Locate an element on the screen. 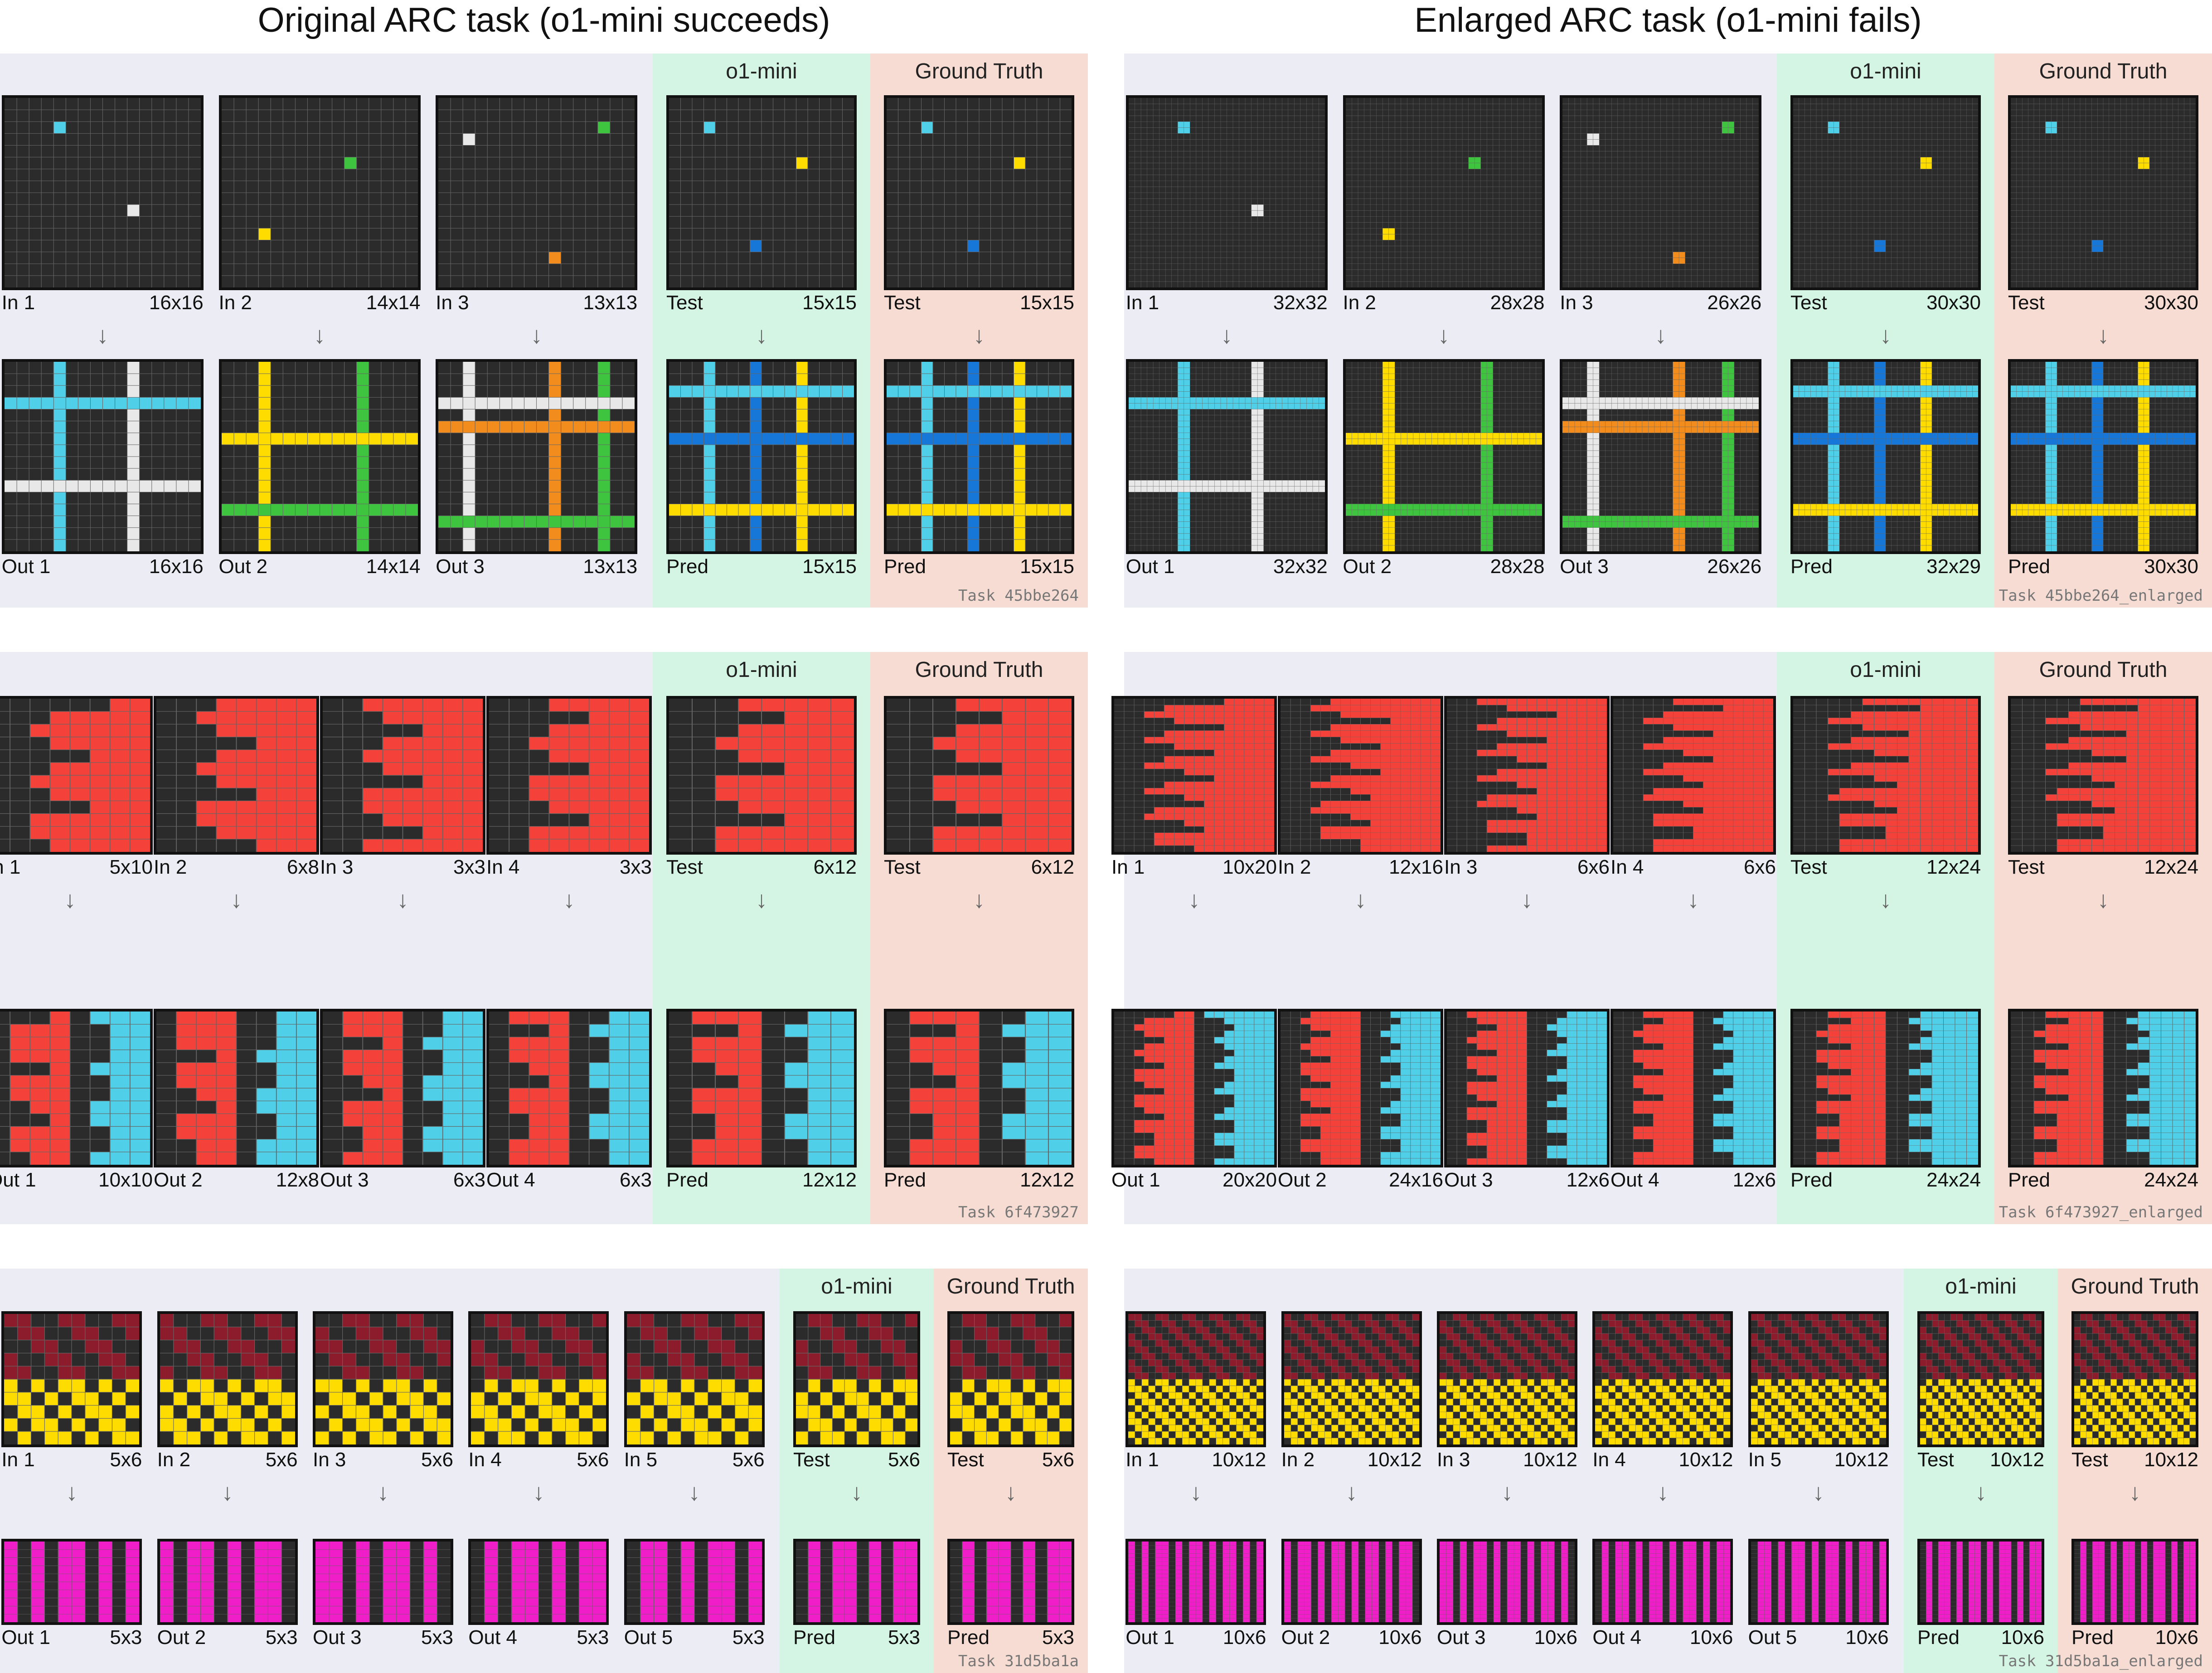 This screenshot has height=1673, width=2212. output-label: Out 5 is located at coordinates (1772, 1637).